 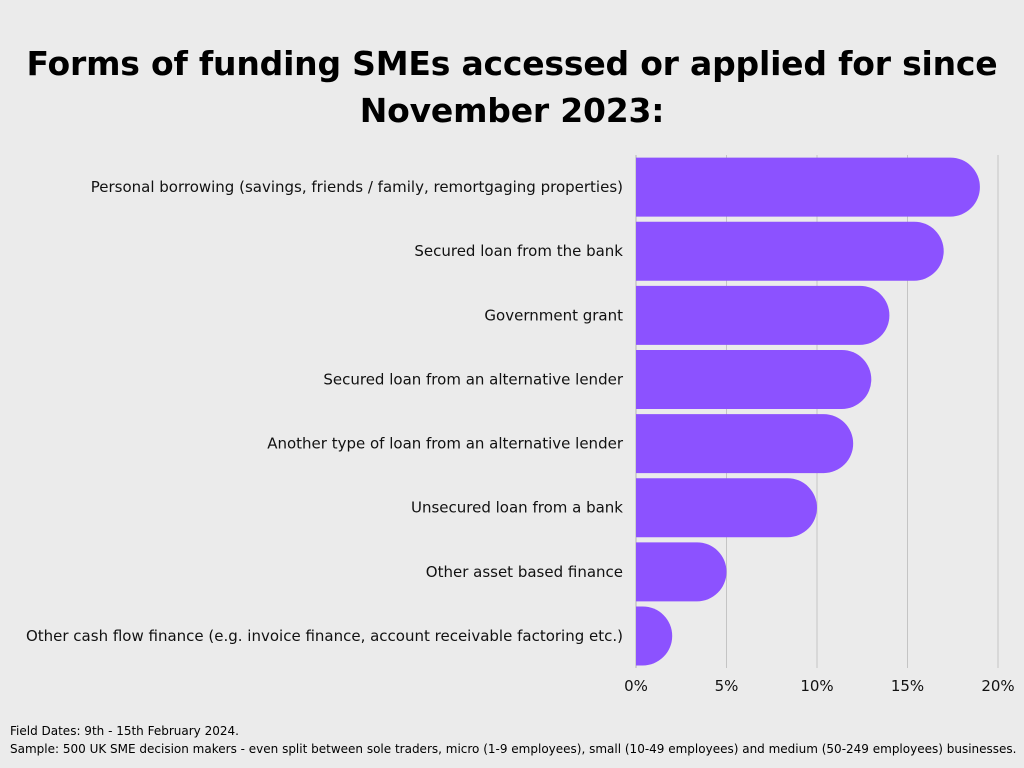 What do you see at coordinates (518, 251) in the screenshot?
I see `category-label: Secured loan from the bank` at bounding box center [518, 251].